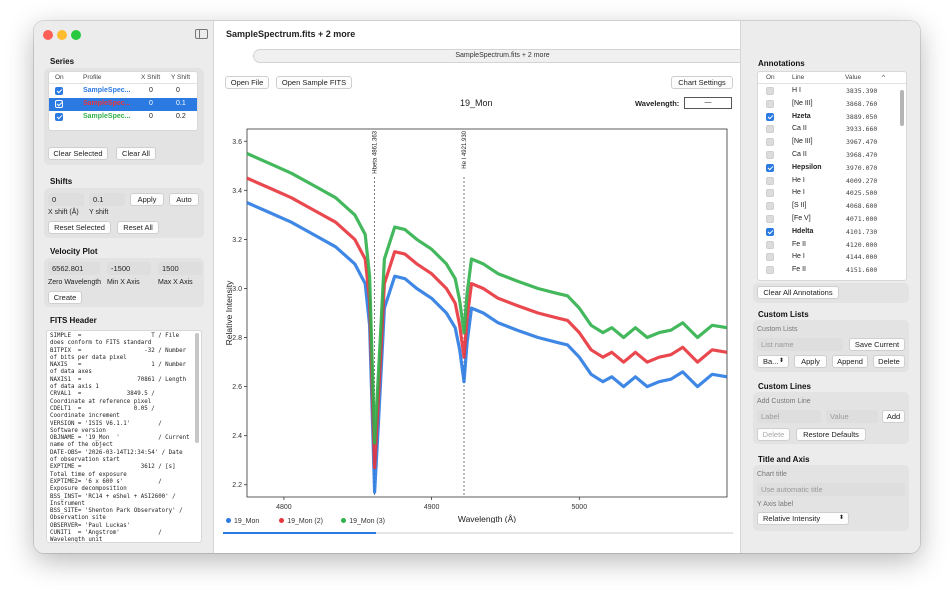 The image size is (950, 594). I want to click on custom-line-label-input: Label, so click(789, 416).